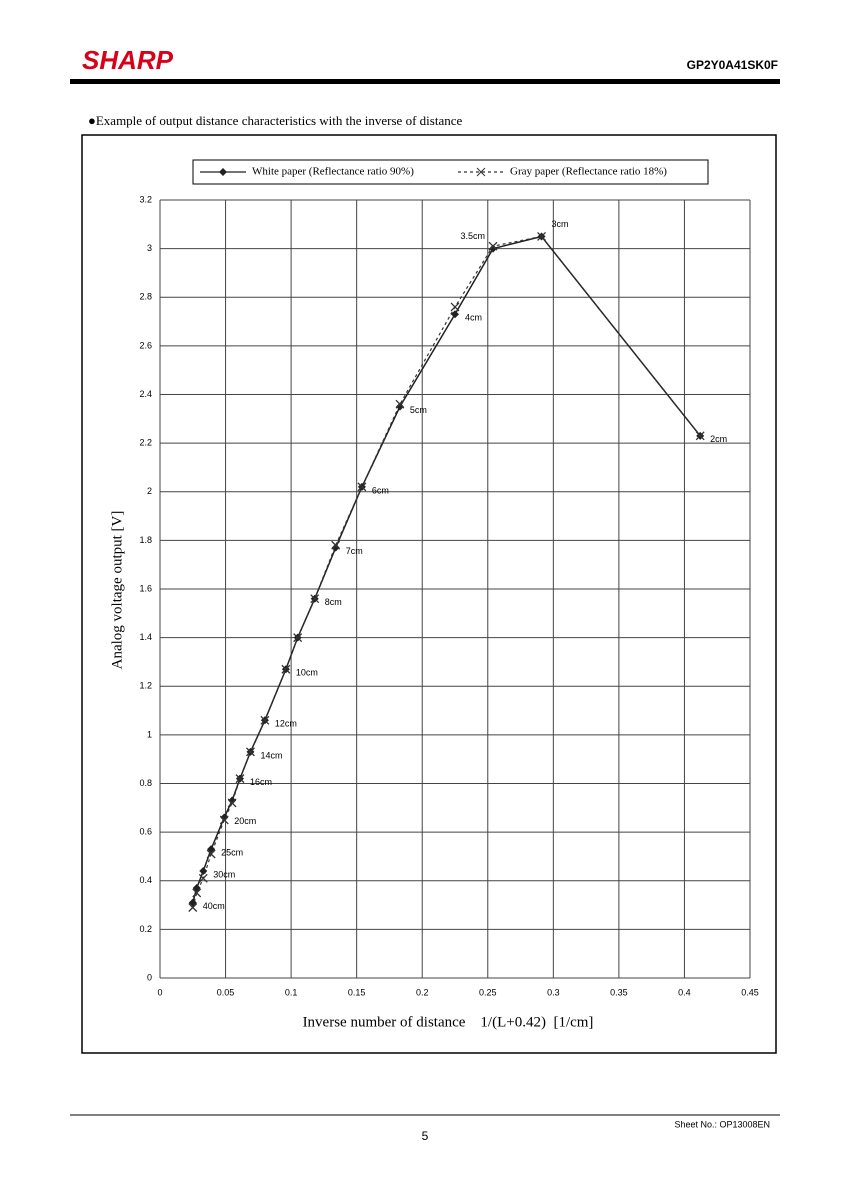 The width and height of the screenshot is (848, 1200). Describe the element at coordinates (149, 977) in the screenshot. I see `y-tick-label: 0` at that location.